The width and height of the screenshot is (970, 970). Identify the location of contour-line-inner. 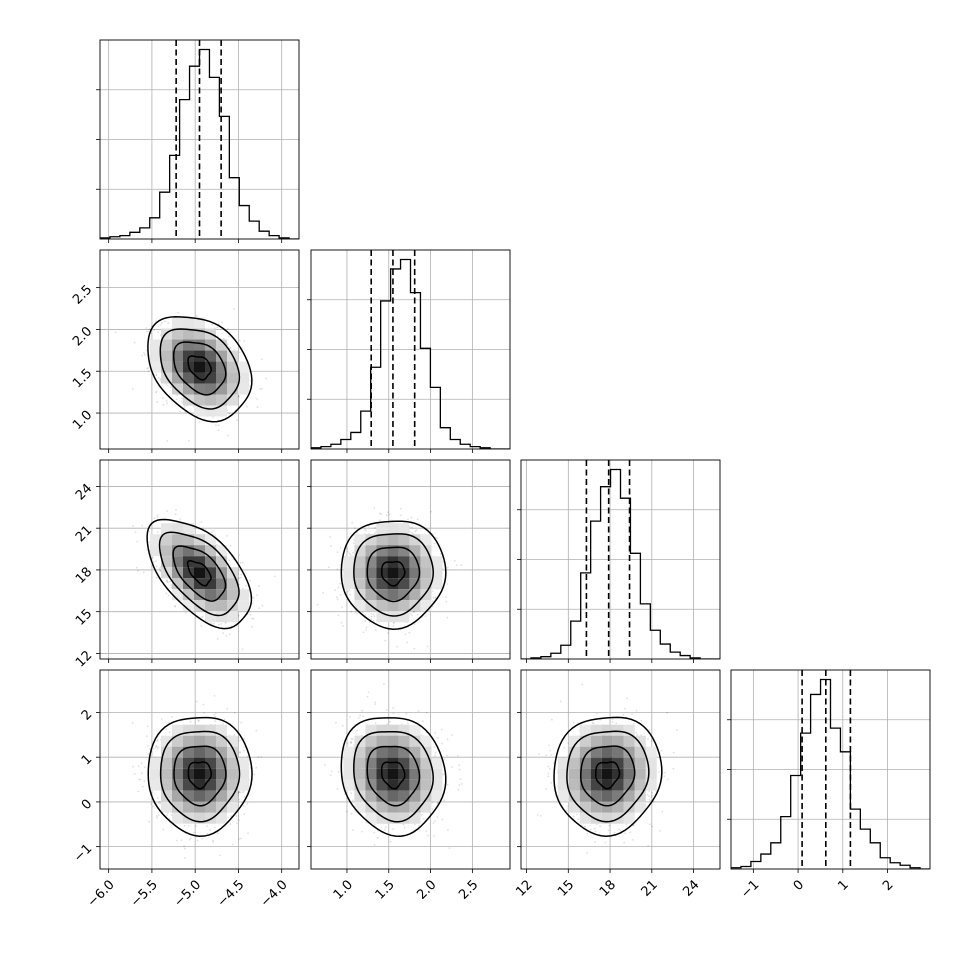
(393, 573).